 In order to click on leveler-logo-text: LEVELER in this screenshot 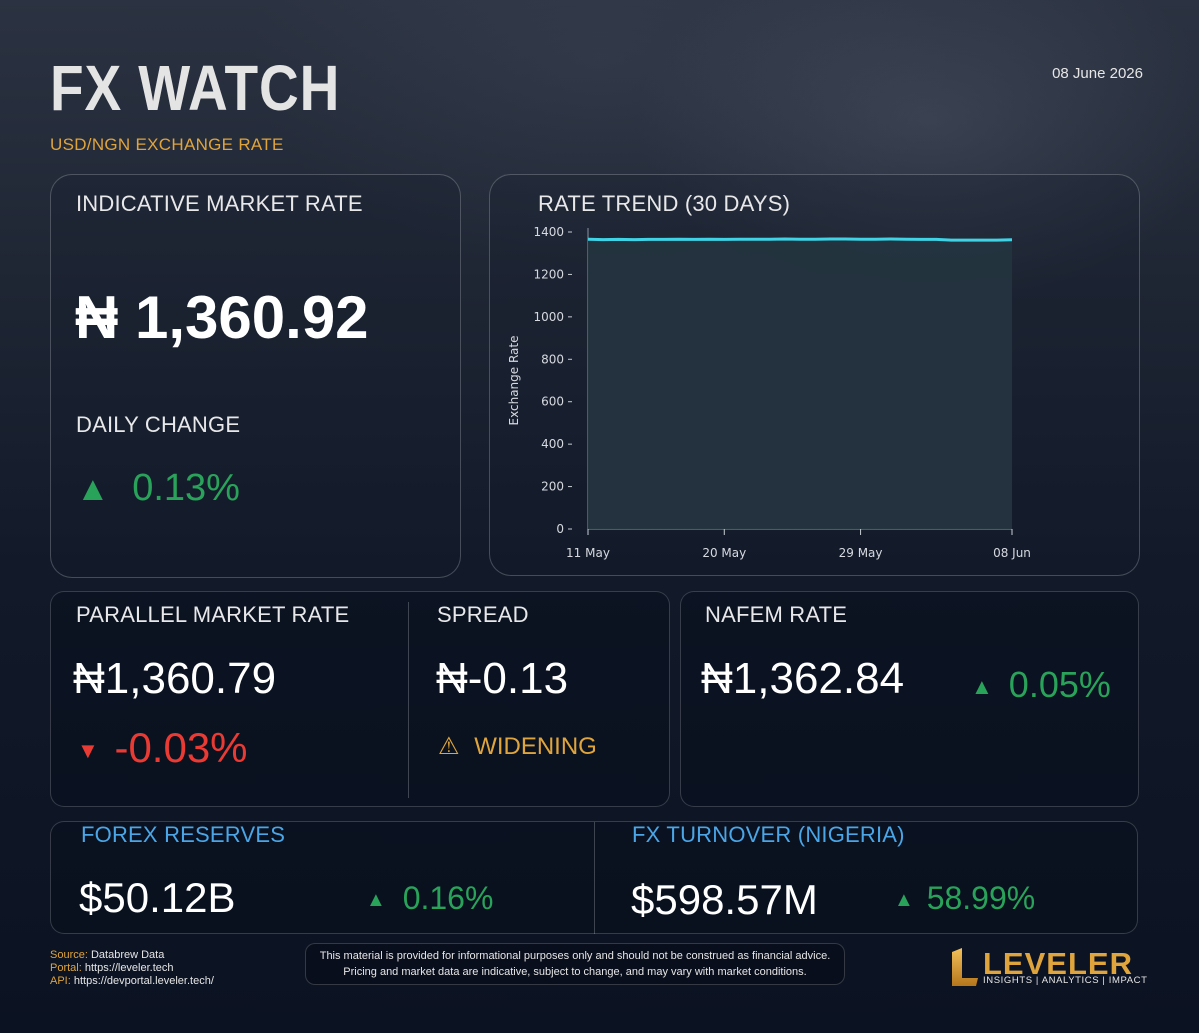, I will do `click(1058, 963)`.